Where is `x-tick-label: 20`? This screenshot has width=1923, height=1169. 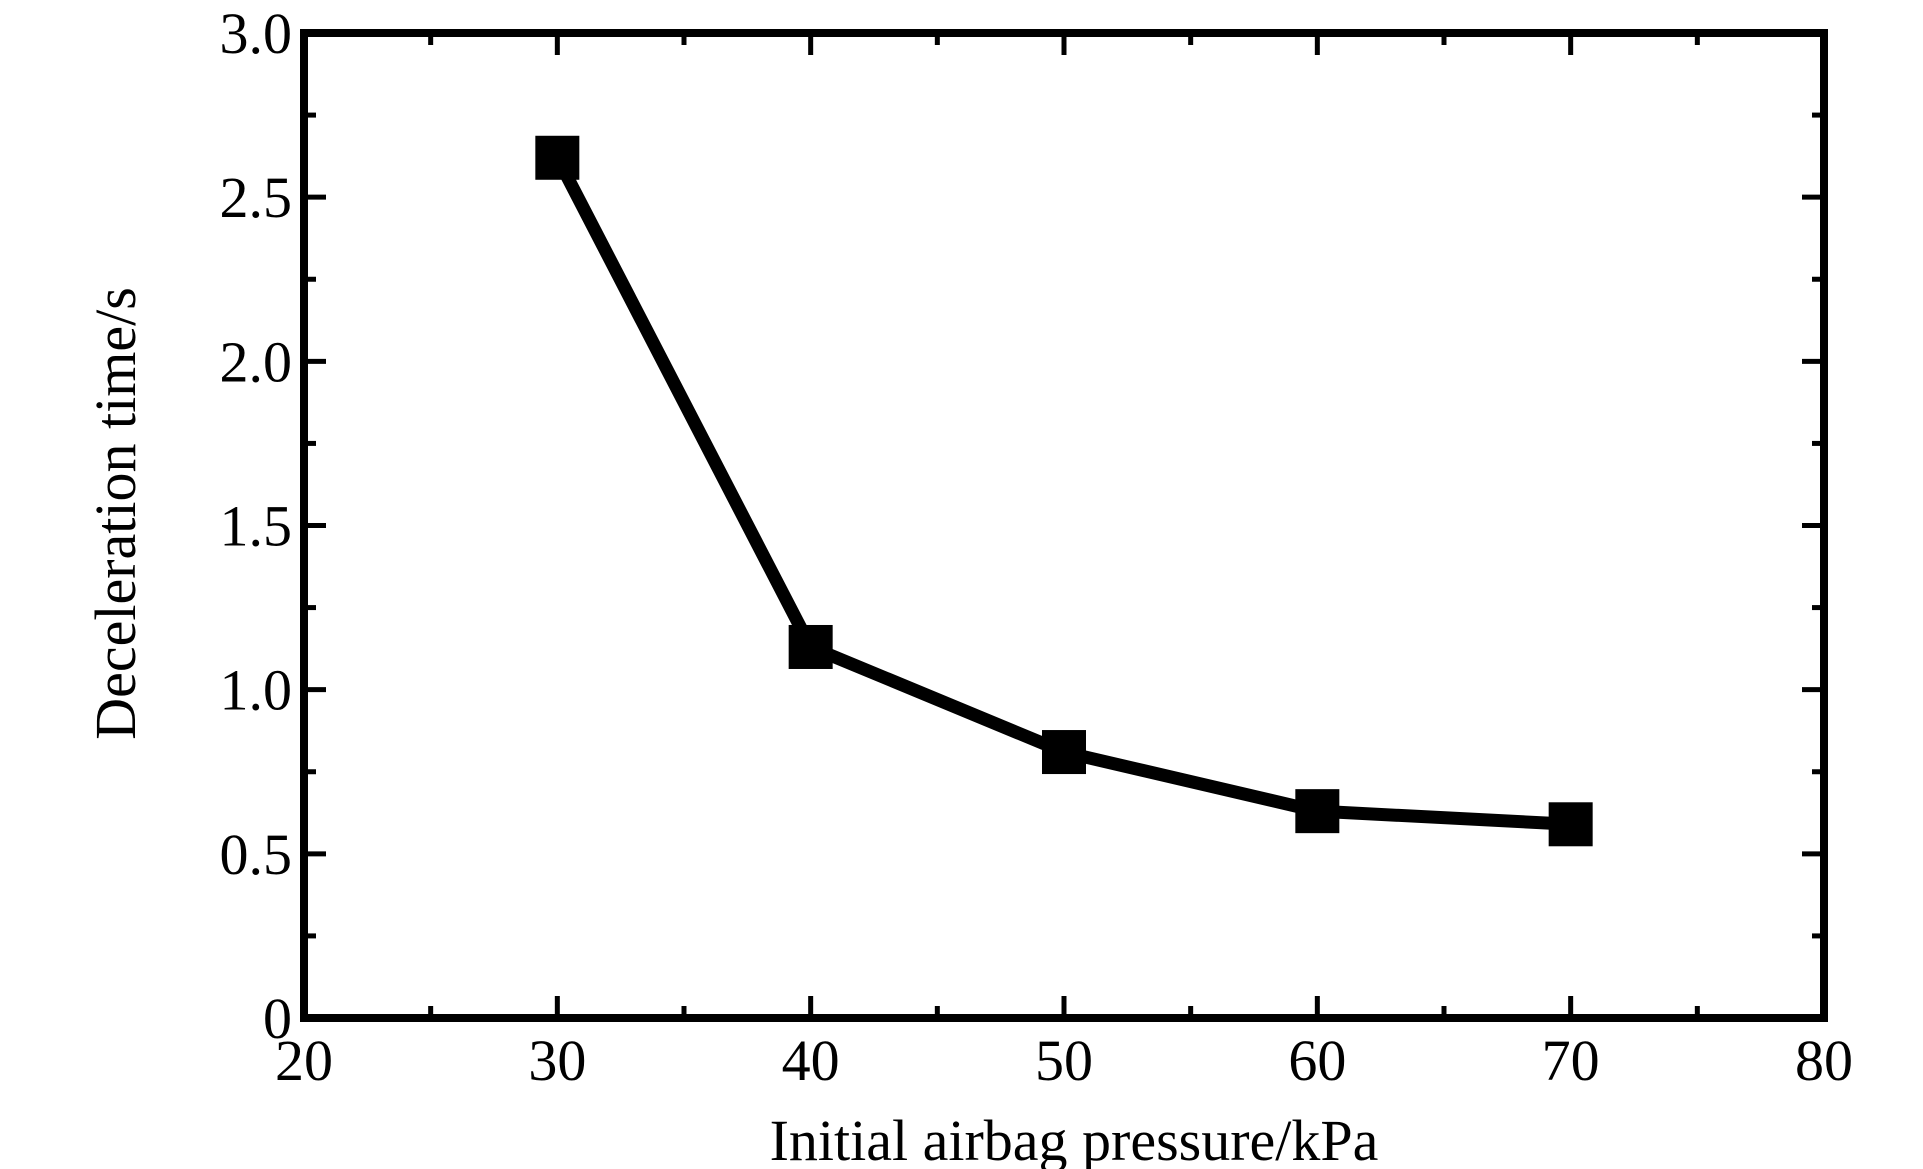 x-tick-label: 20 is located at coordinates (304, 1060).